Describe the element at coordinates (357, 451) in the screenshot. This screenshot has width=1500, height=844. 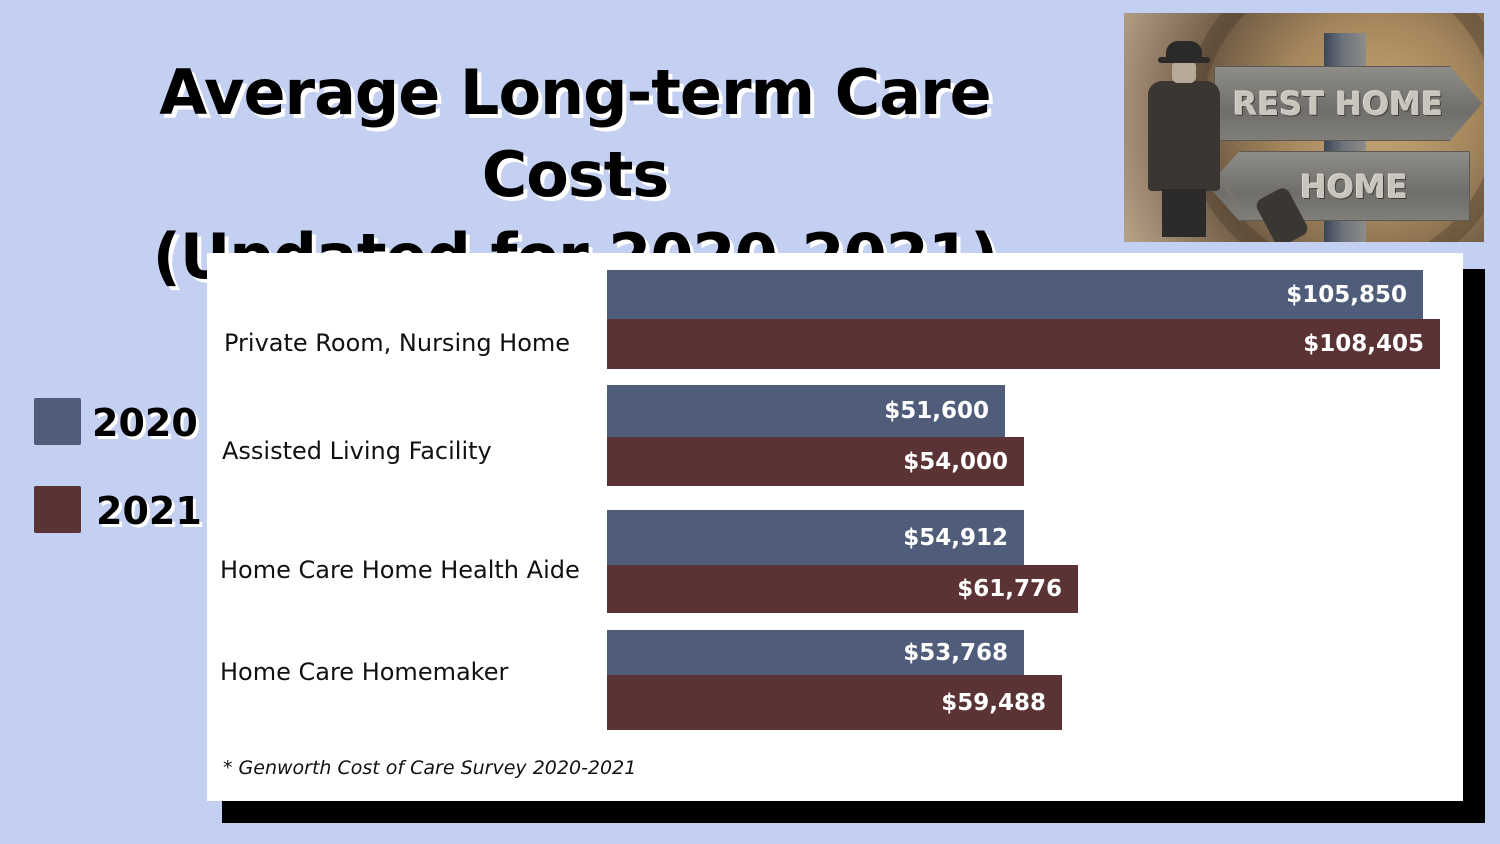
I see `category-label: Assisted Living Facility` at that location.